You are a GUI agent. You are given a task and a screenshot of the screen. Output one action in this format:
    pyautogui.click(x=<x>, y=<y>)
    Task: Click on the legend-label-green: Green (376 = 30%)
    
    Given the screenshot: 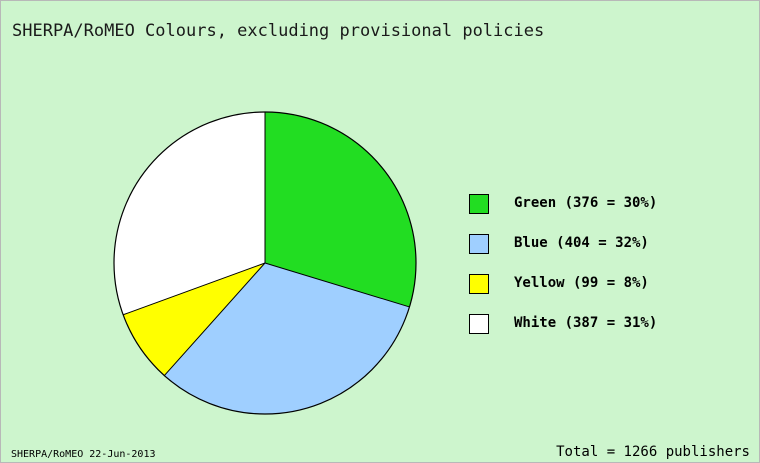 What is the action you would take?
    pyautogui.click(x=586, y=203)
    